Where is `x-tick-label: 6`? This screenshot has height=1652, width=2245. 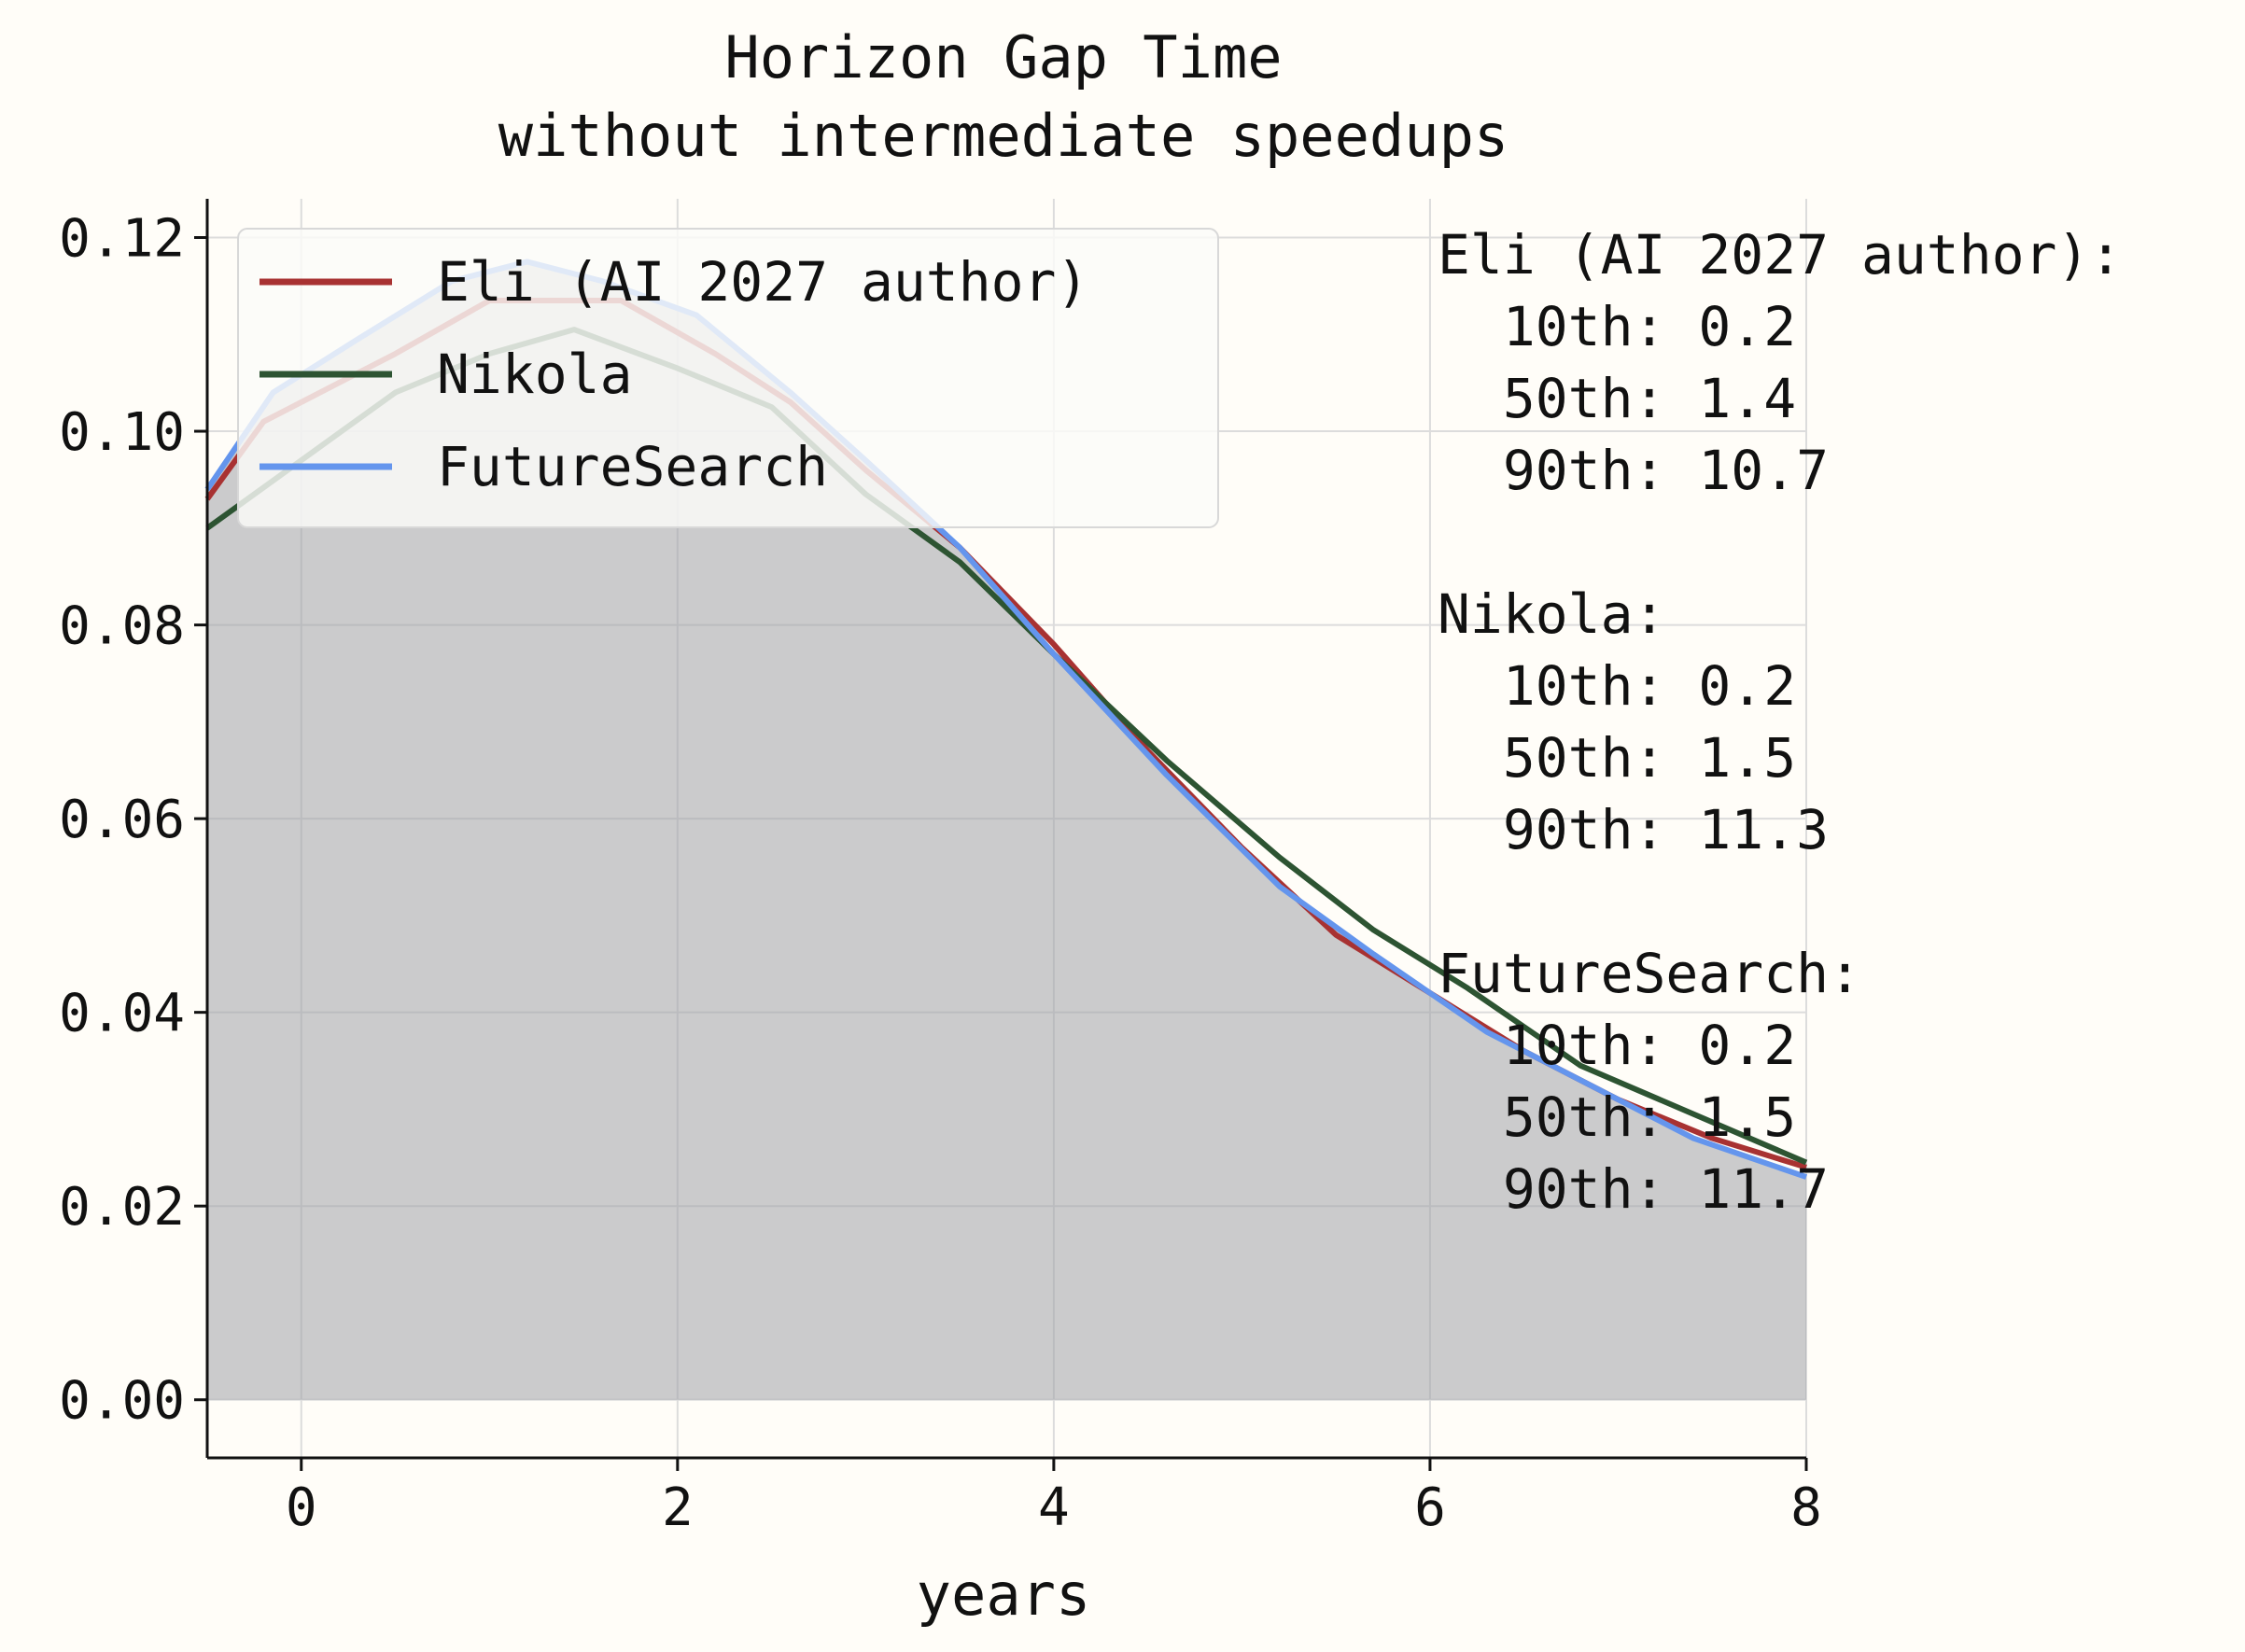 x-tick-label: 6 is located at coordinates (1430, 1507).